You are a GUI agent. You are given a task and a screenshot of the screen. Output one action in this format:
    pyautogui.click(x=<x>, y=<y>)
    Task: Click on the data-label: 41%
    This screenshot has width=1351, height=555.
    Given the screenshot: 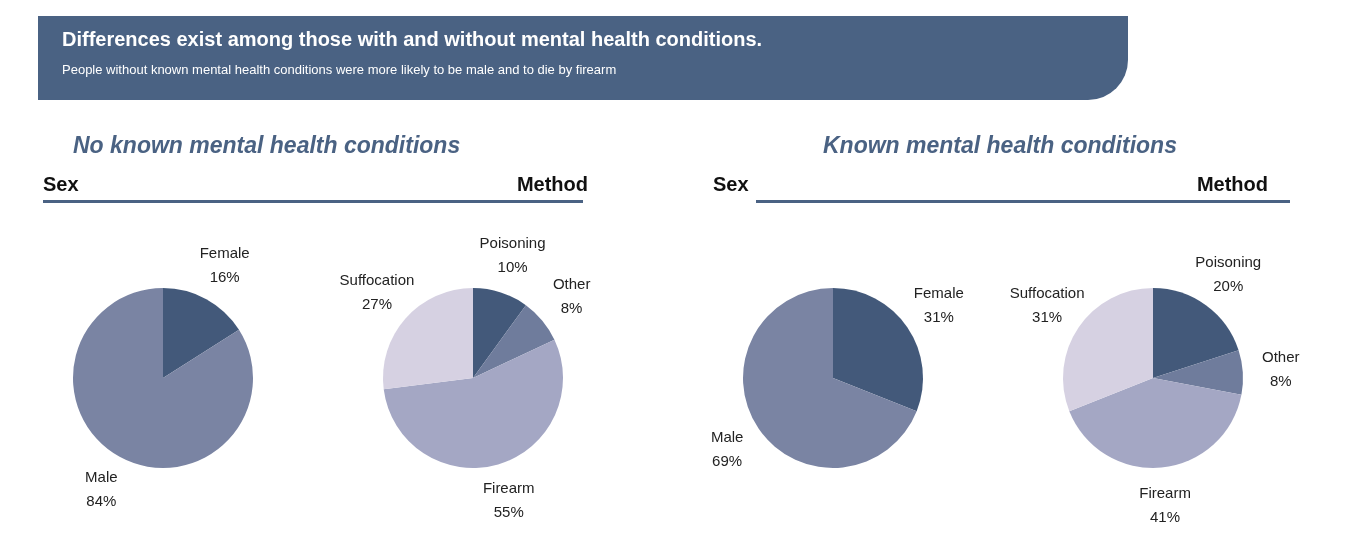 What is the action you would take?
    pyautogui.click(x=1165, y=516)
    